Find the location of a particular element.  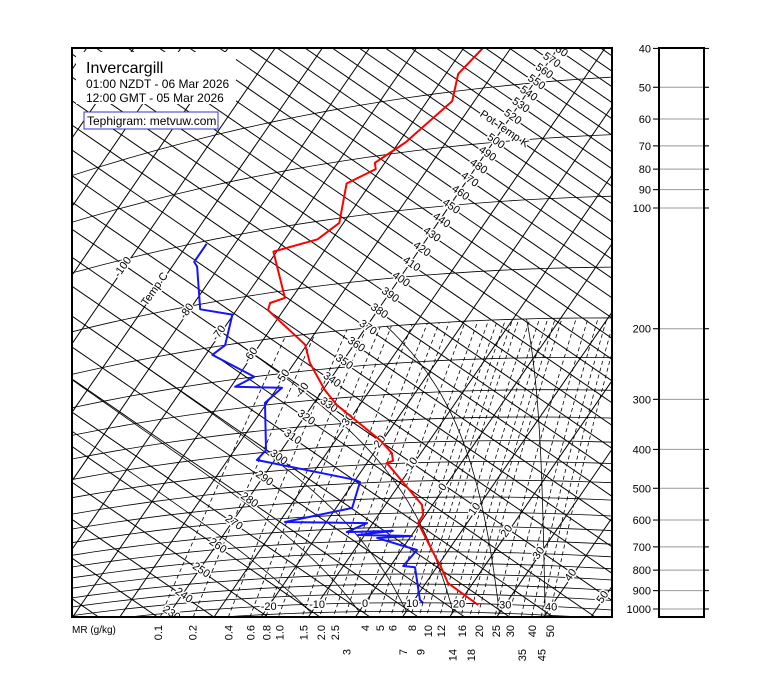

pressure-label: 90 is located at coordinates (645, 191).